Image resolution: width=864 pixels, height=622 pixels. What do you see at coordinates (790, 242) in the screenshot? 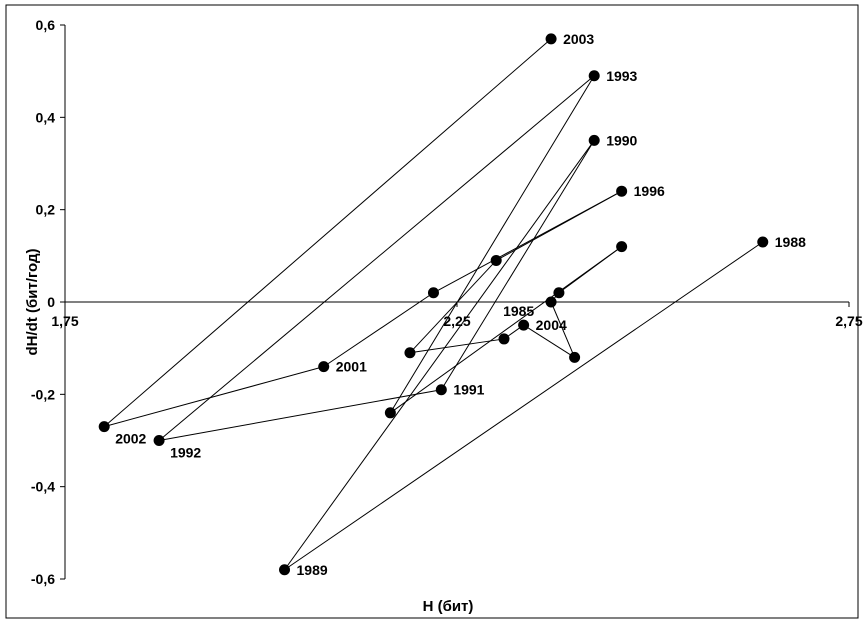
I see `data-label: 1988` at bounding box center [790, 242].